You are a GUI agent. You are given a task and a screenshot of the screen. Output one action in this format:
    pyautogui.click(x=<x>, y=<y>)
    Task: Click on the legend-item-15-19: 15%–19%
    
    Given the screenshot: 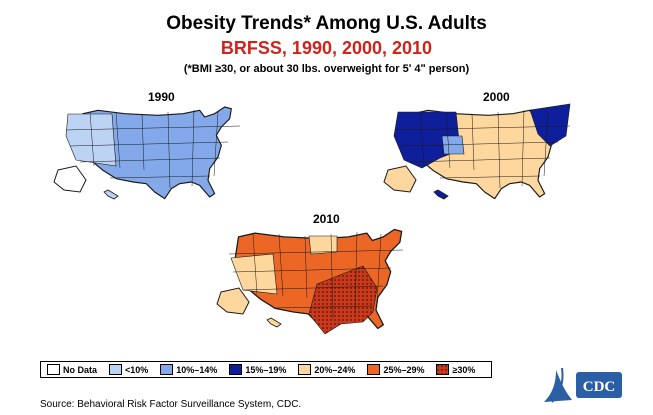 What is the action you would take?
    pyautogui.click(x=257, y=369)
    